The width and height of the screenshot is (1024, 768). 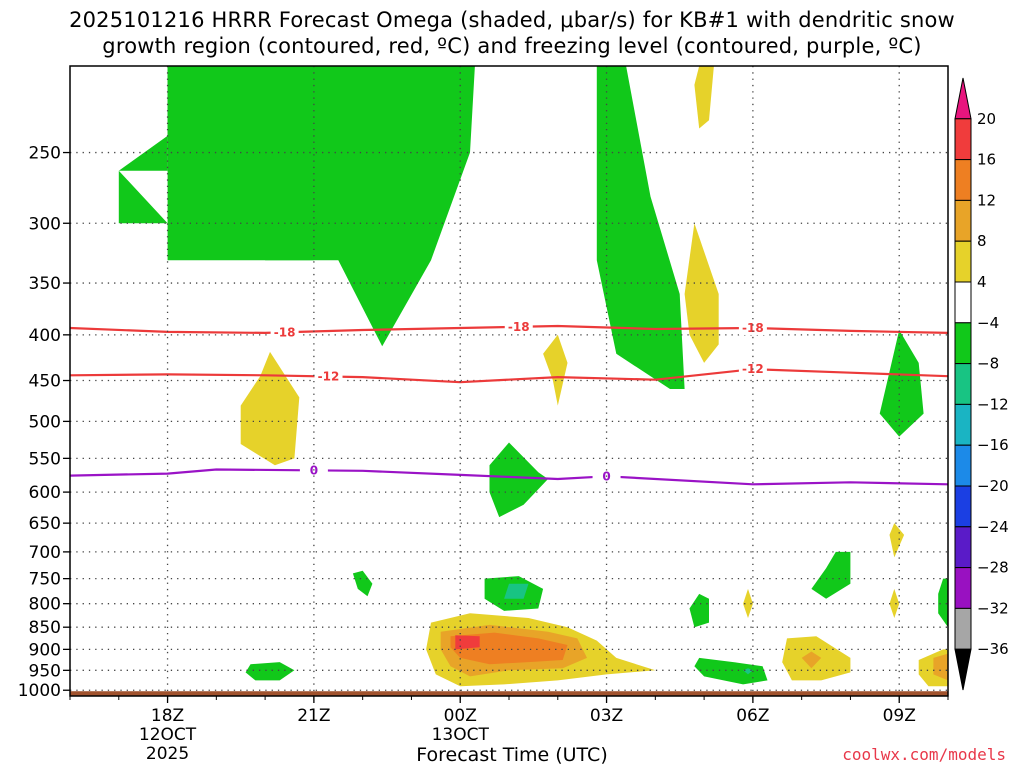 I want to click on colorbar-label-10: −24, so click(x=993, y=527).